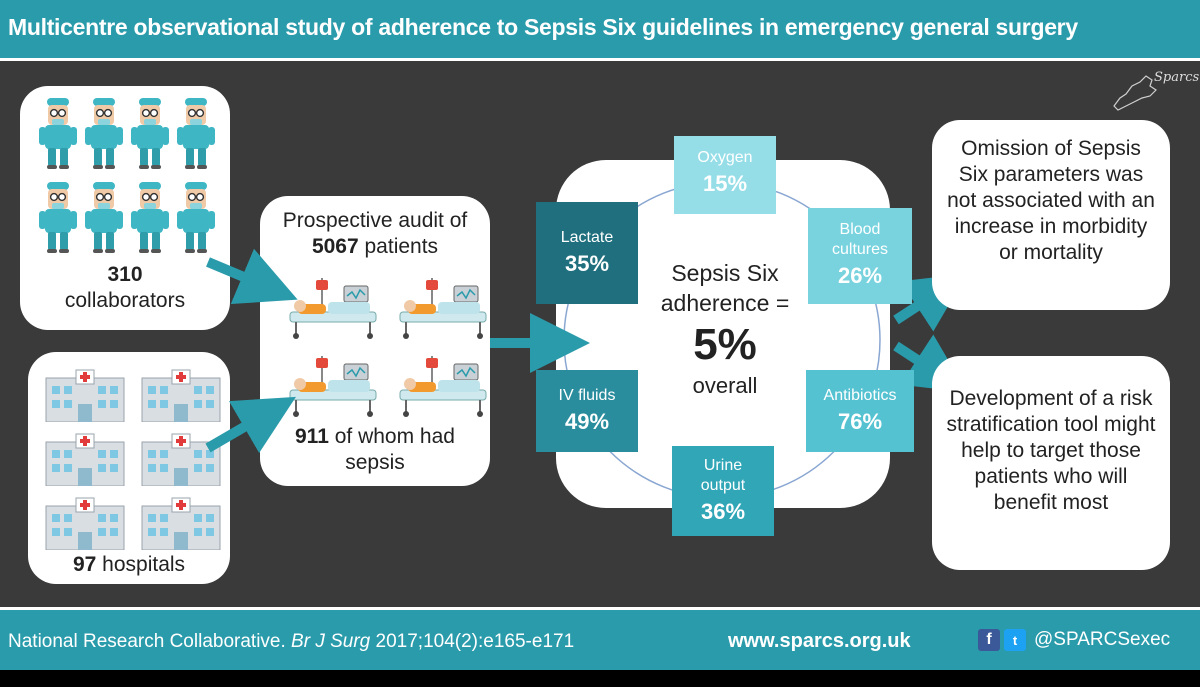 Image resolution: width=1200 pixels, height=687 pixels. What do you see at coordinates (335, 246) in the screenshot?
I see `audit-patient-count: 5067` at bounding box center [335, 246].